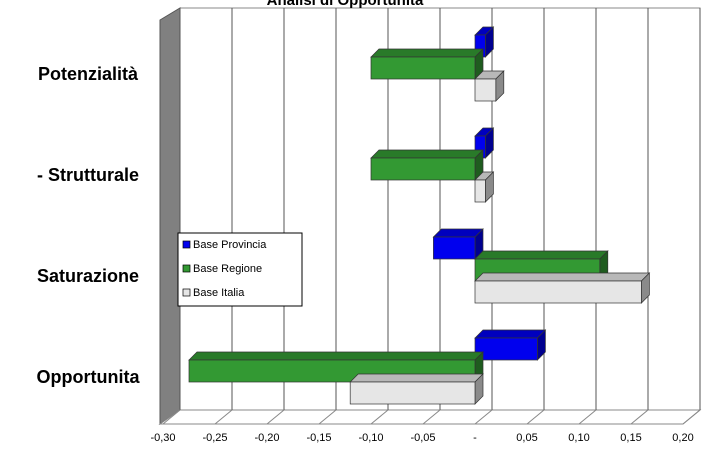 The height and width of the screenshot is (452, 704). I want to click on chart-title: Analisi di Opportunita, so click(345, 4).